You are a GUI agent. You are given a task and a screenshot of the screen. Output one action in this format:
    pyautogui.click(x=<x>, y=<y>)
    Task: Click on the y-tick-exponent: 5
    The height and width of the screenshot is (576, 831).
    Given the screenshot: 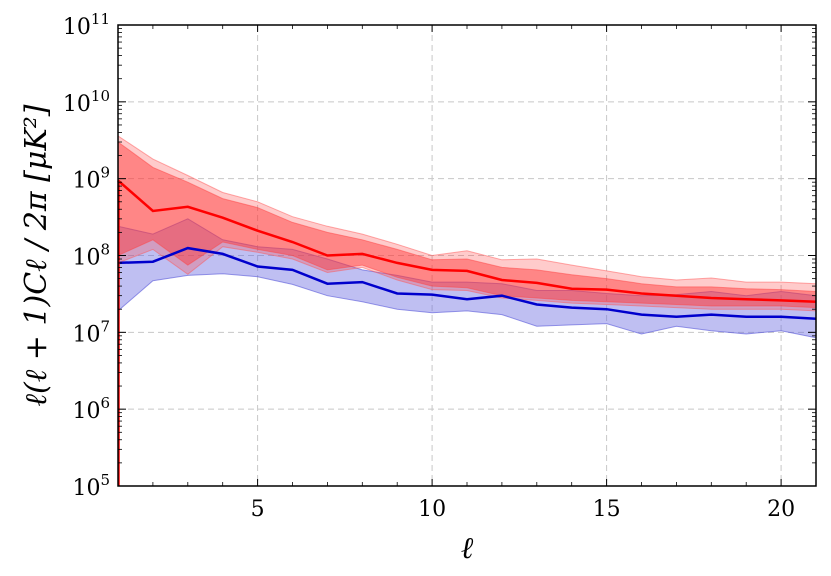 What is the action you would take?
    pyautogui.click(x=105, y=480)
    